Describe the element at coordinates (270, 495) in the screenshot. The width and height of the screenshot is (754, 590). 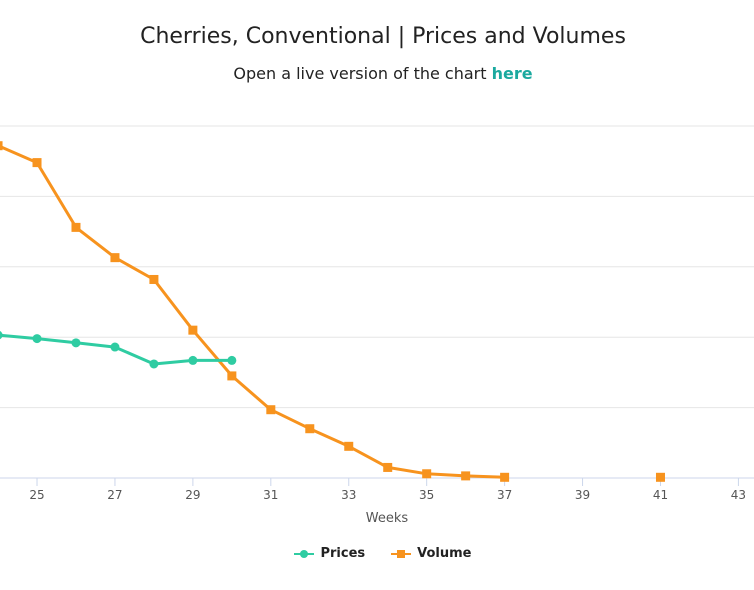
I see `x-tick-label: 31` at that location.